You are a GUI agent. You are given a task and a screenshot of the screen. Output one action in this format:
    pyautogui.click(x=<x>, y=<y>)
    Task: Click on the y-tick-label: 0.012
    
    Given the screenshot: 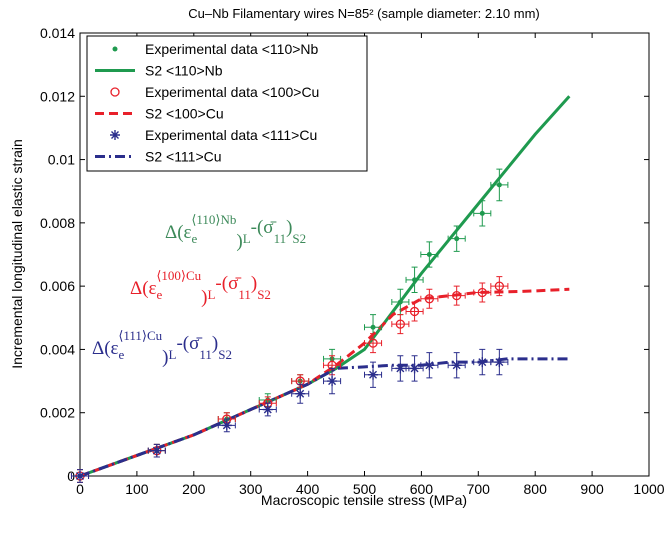 What is the action you would take?
    pyautogui.click(x=57, y=96)
    